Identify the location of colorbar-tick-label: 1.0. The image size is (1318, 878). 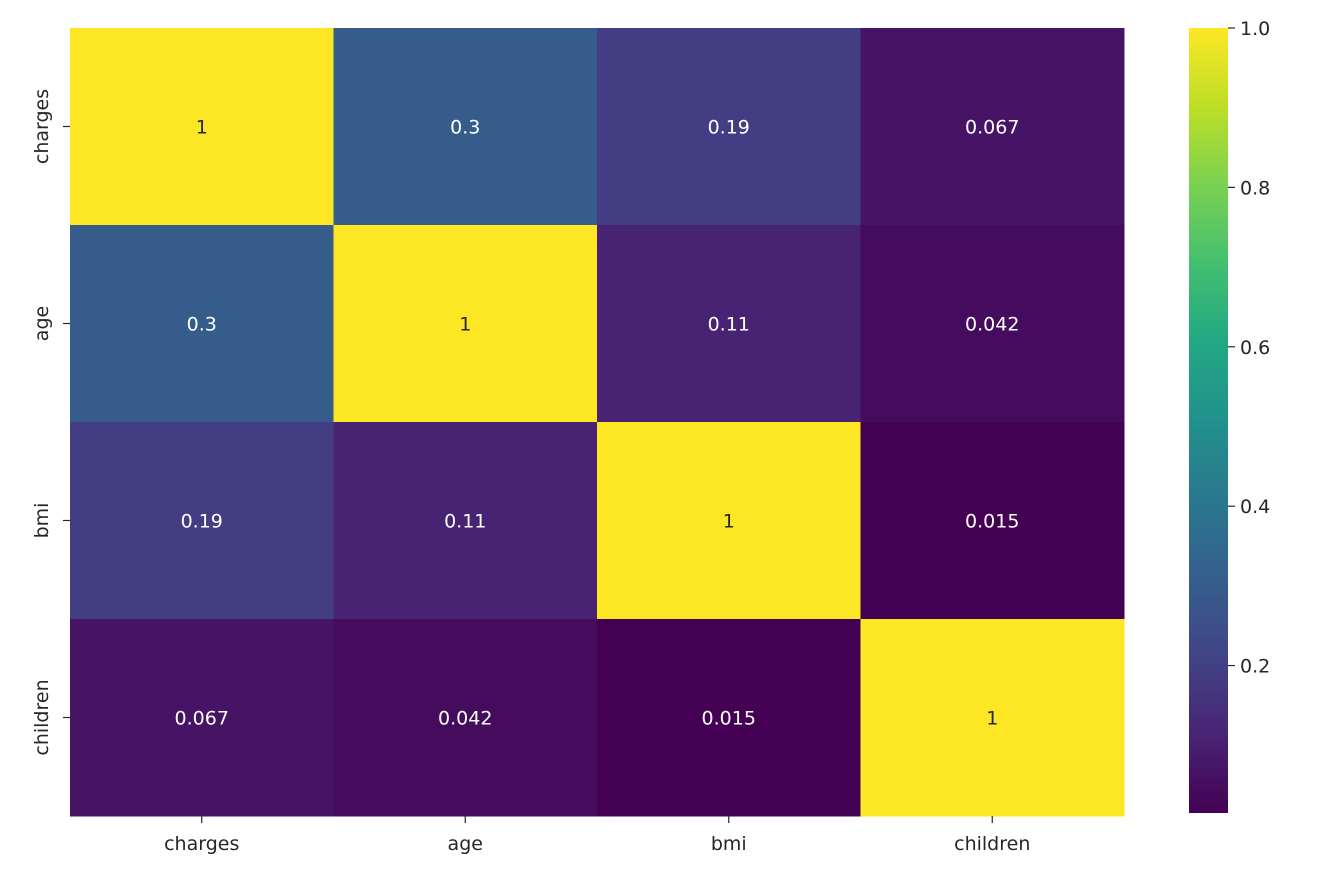
(1255, 29).